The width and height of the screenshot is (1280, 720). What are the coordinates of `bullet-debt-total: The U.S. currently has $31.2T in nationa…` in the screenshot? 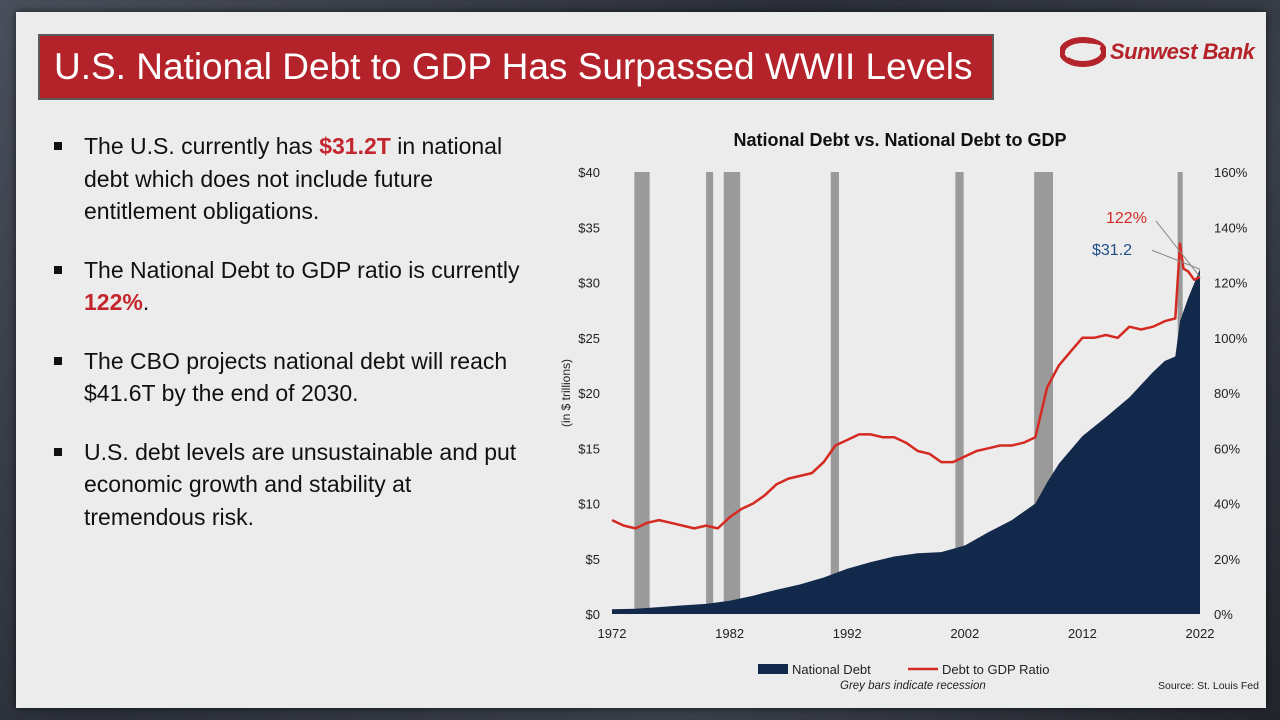 It's located at (292, 179).